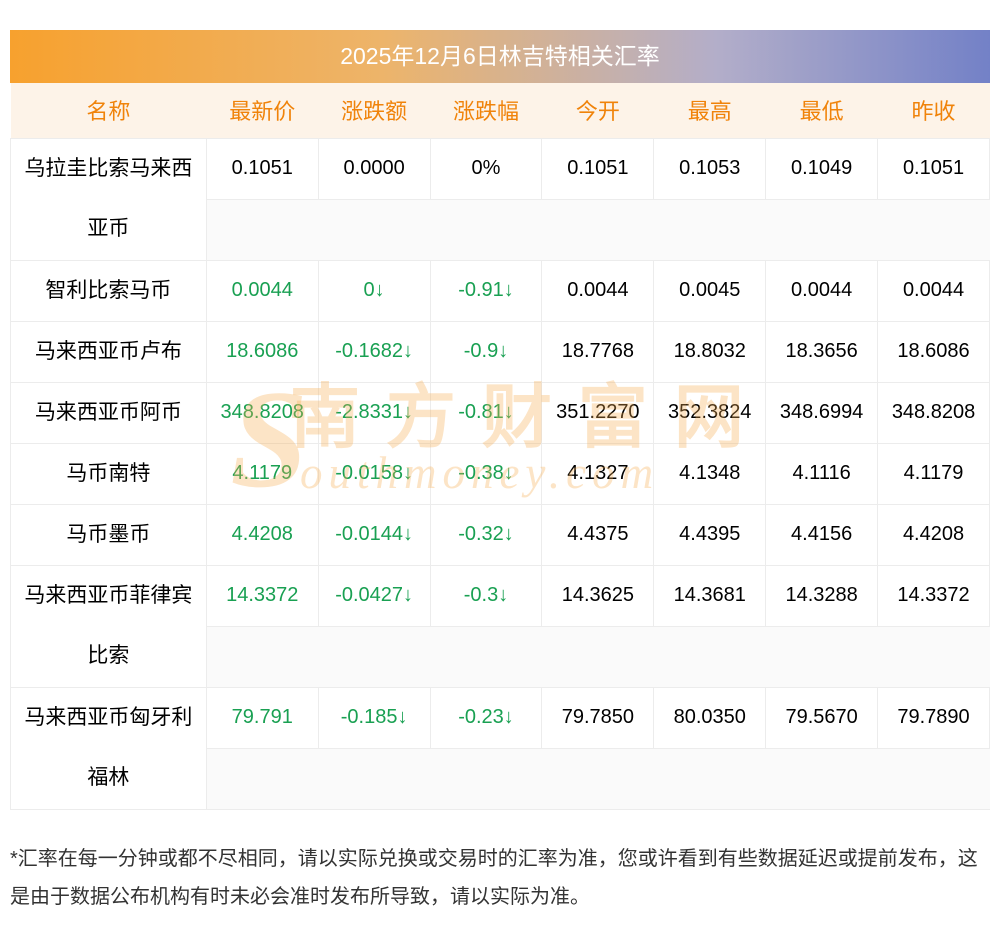 Image resolution: width=1000 pixels, height=936 pixels. Describe the element at coordinates (374, 534) in the screenshot. I see `cell-change-amount: -0.0144↓` at that location.